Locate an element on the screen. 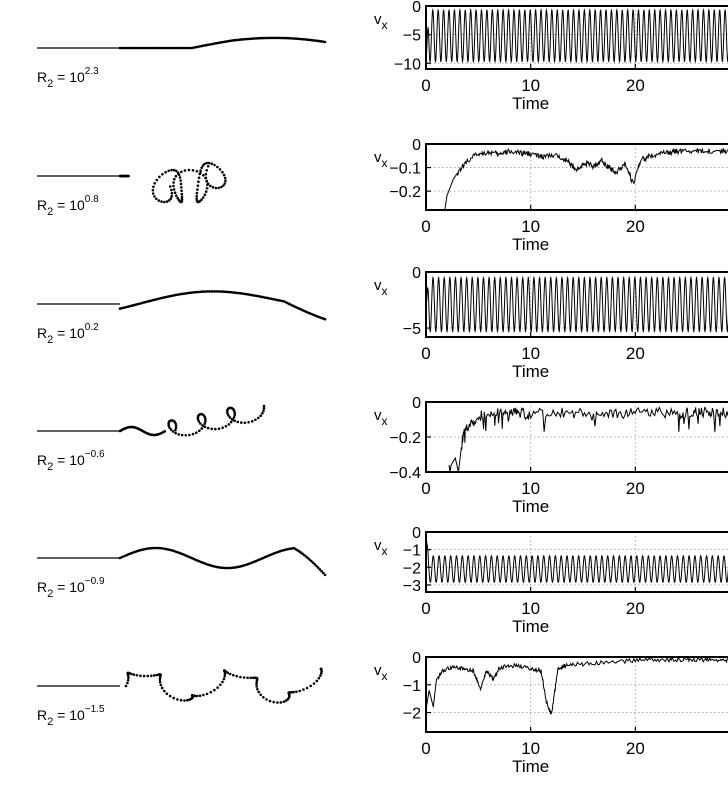 This screenshot has height=790, width=728. r2-label: R2 = 100.8 is located at coordinates (68, 206).